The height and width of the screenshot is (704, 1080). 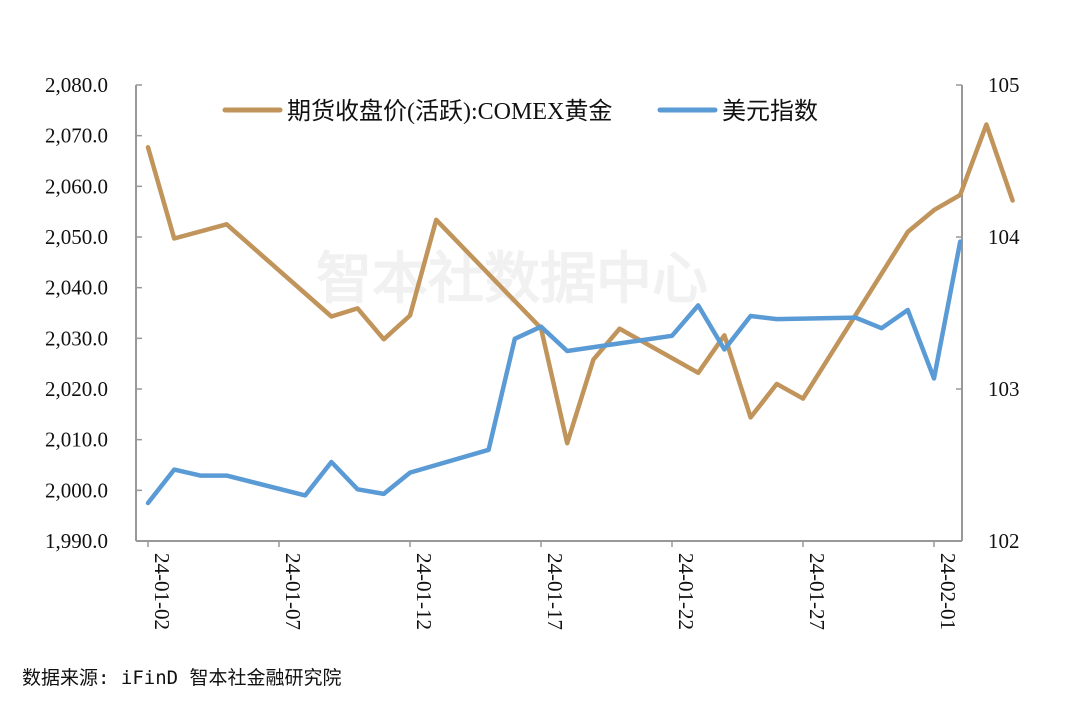 What do you see at coordinates (555, 591) in the screenshot?
I see `x-tick-label: 24-01-17` at bounding box center [555, 591].